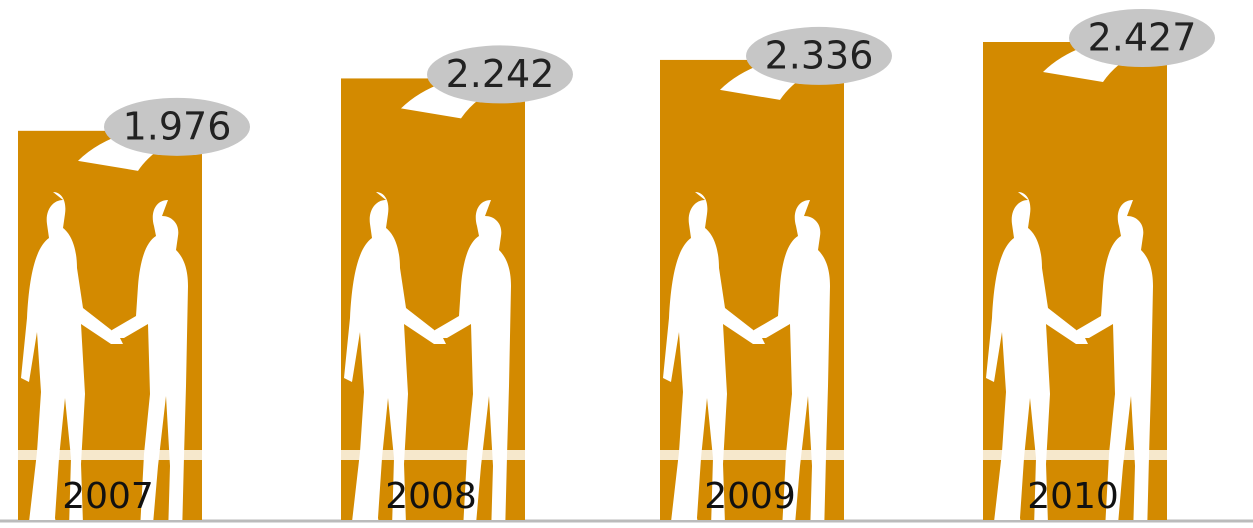 The width and height of the screenshot is (1253, 528). I want to click on value-label: 2.242, so click(500, 74).